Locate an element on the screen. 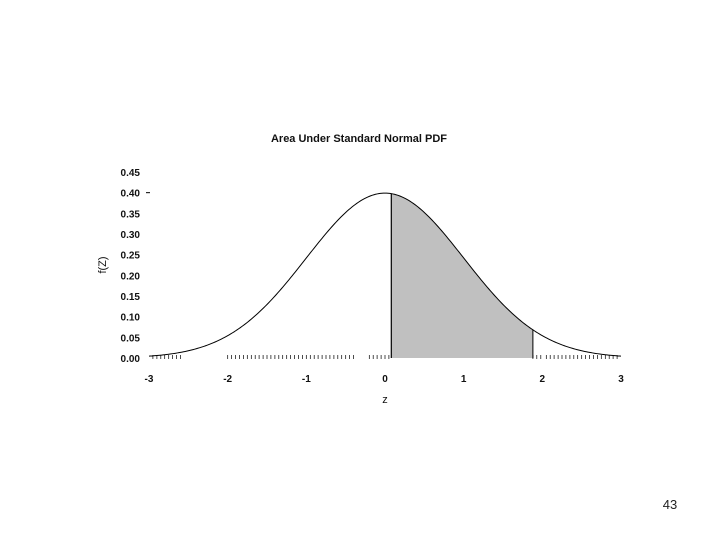 Image resolution: width=720 pixels, height=540 pixels. y-tick-label: 0.05 is located at coordinates (131, 338).